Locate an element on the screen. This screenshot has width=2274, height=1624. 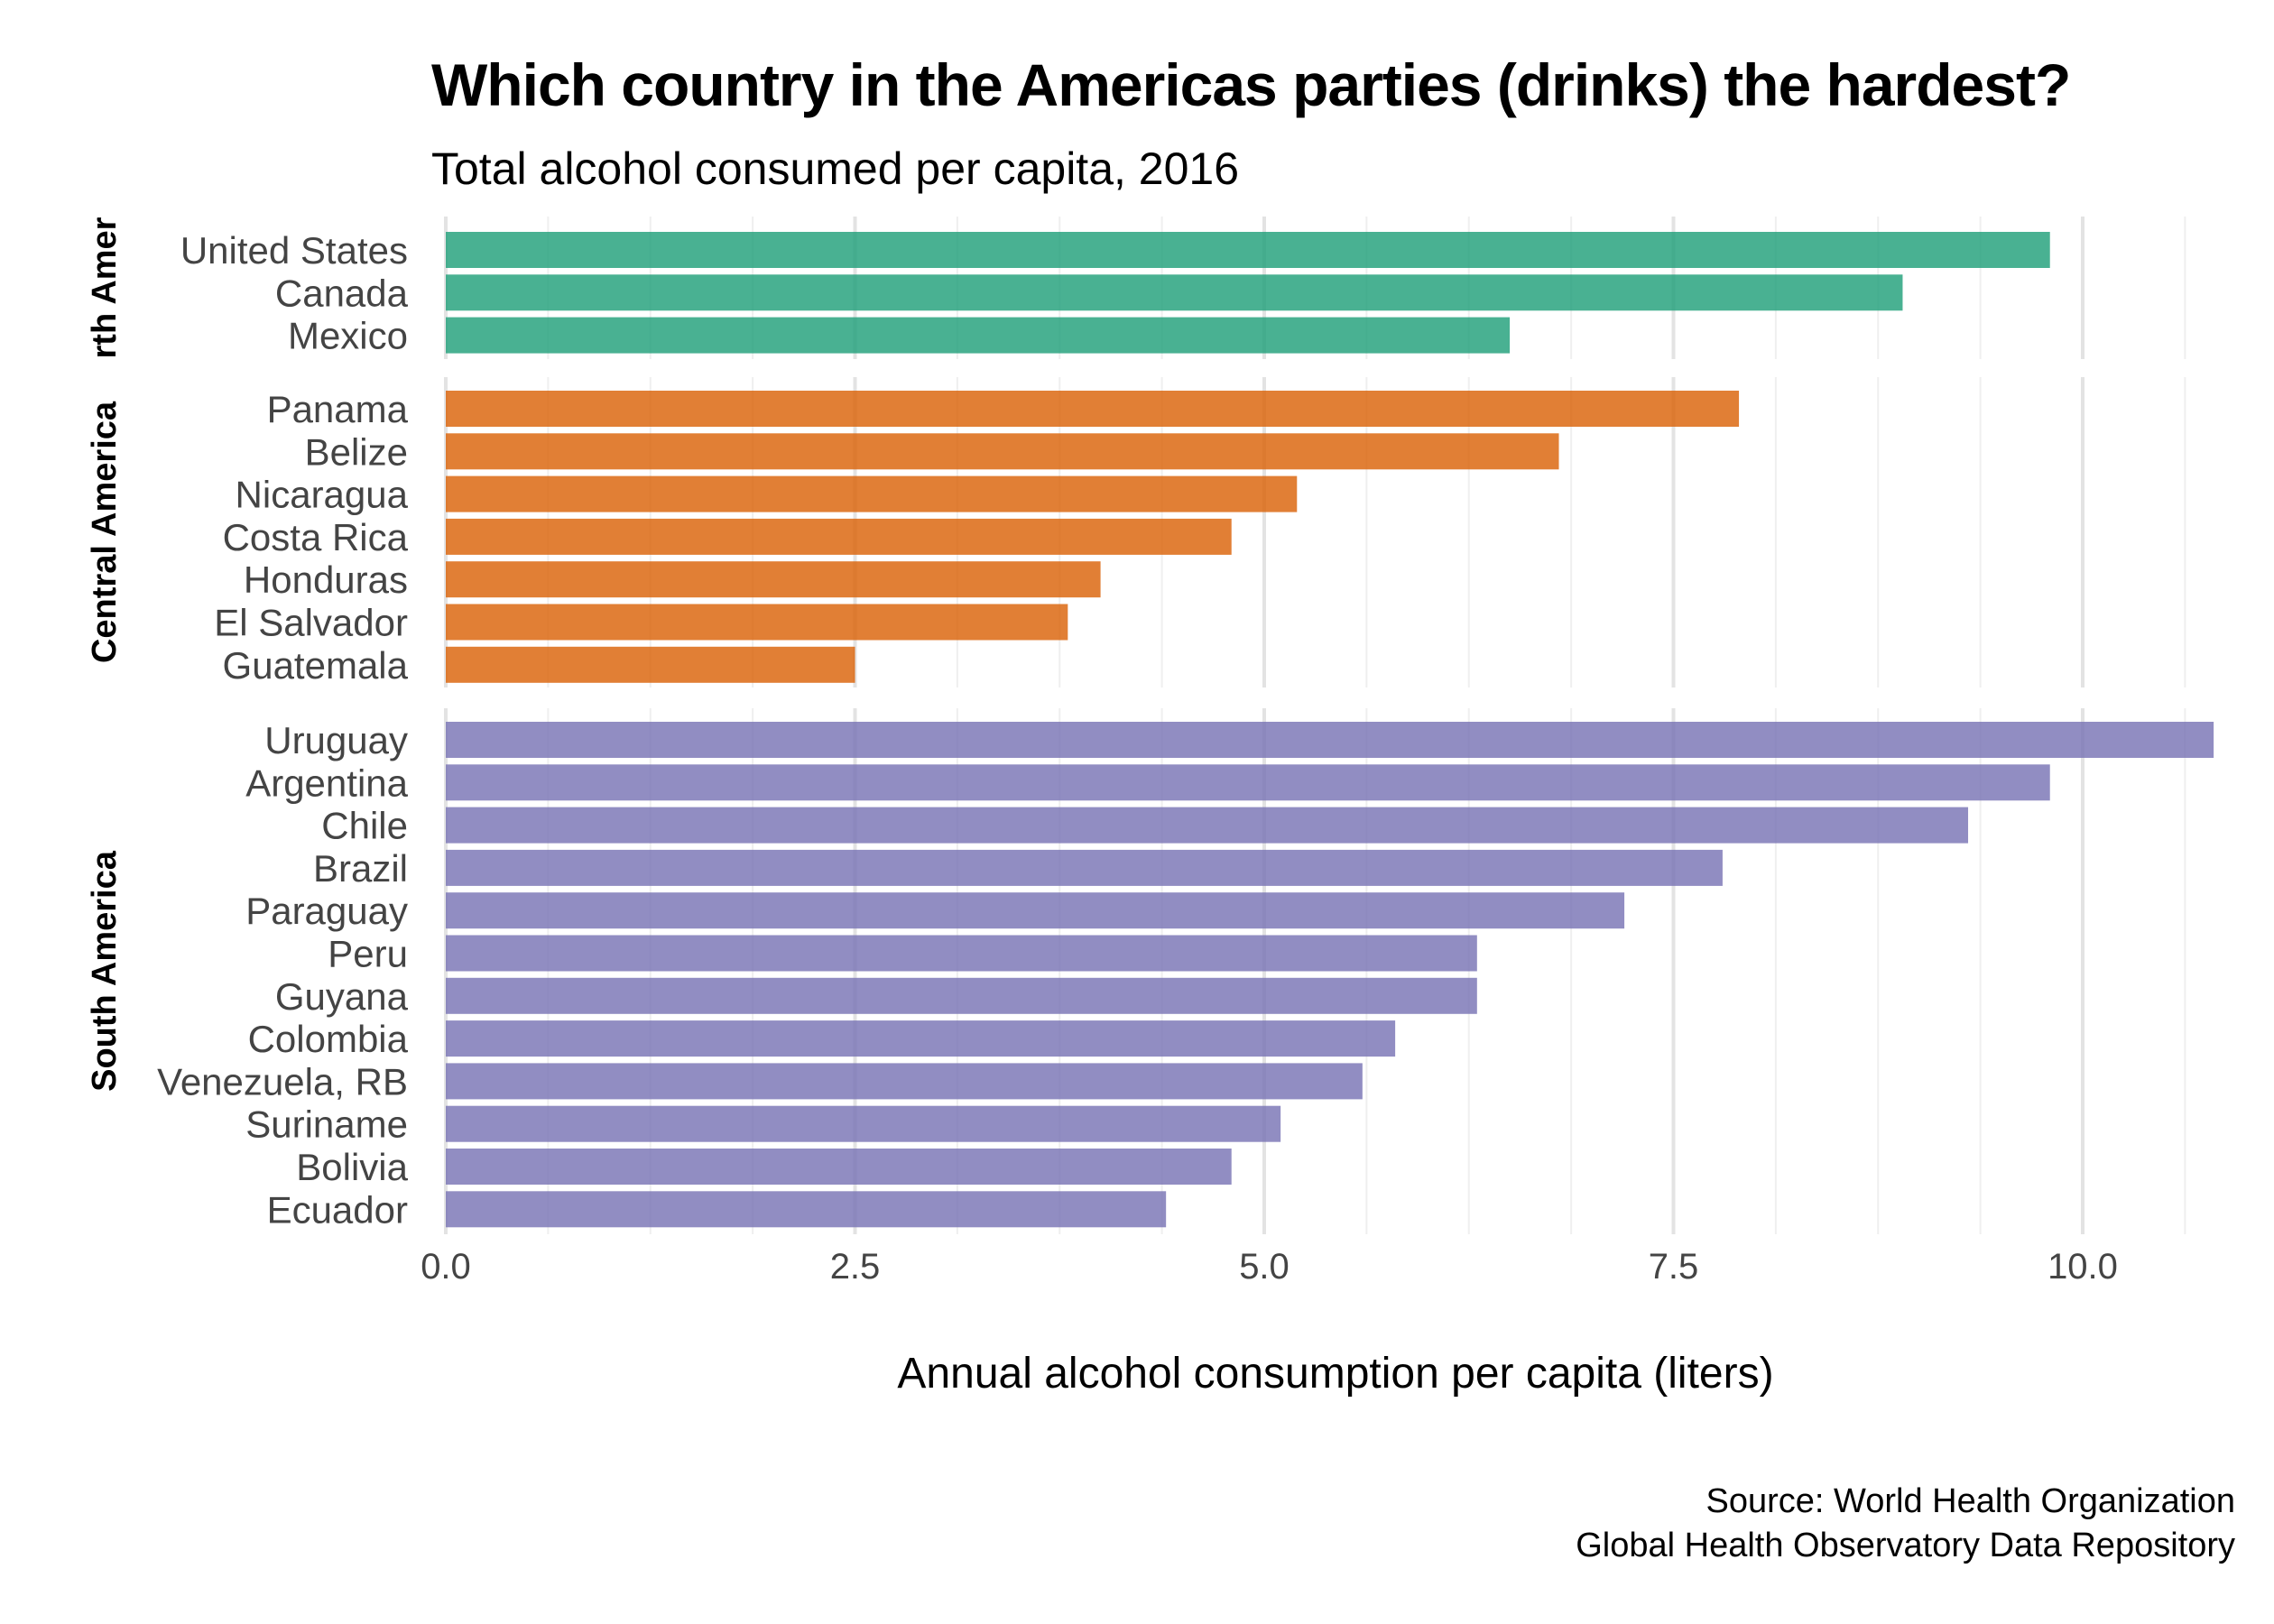
bar-nicaragua is located at coordinates (872, 493).